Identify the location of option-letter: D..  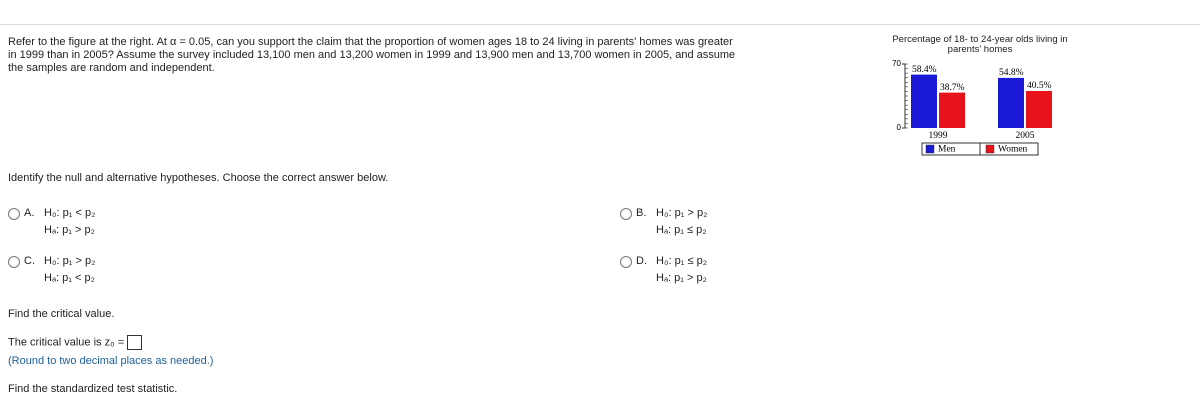
(641, 261).